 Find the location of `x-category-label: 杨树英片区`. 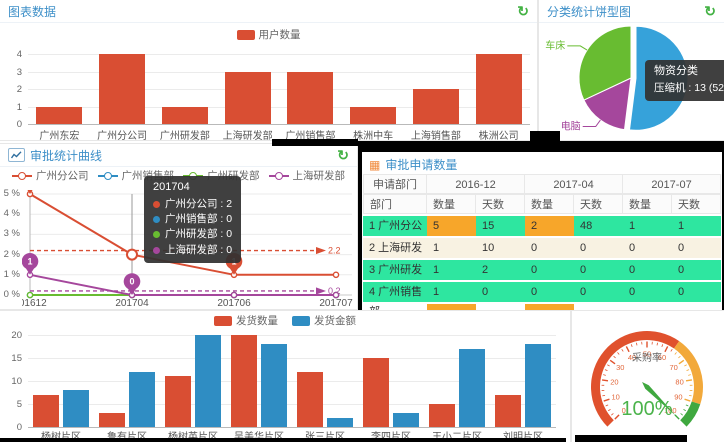

x-category-label: 杨树英片区 is located at coordinates (193, 437).